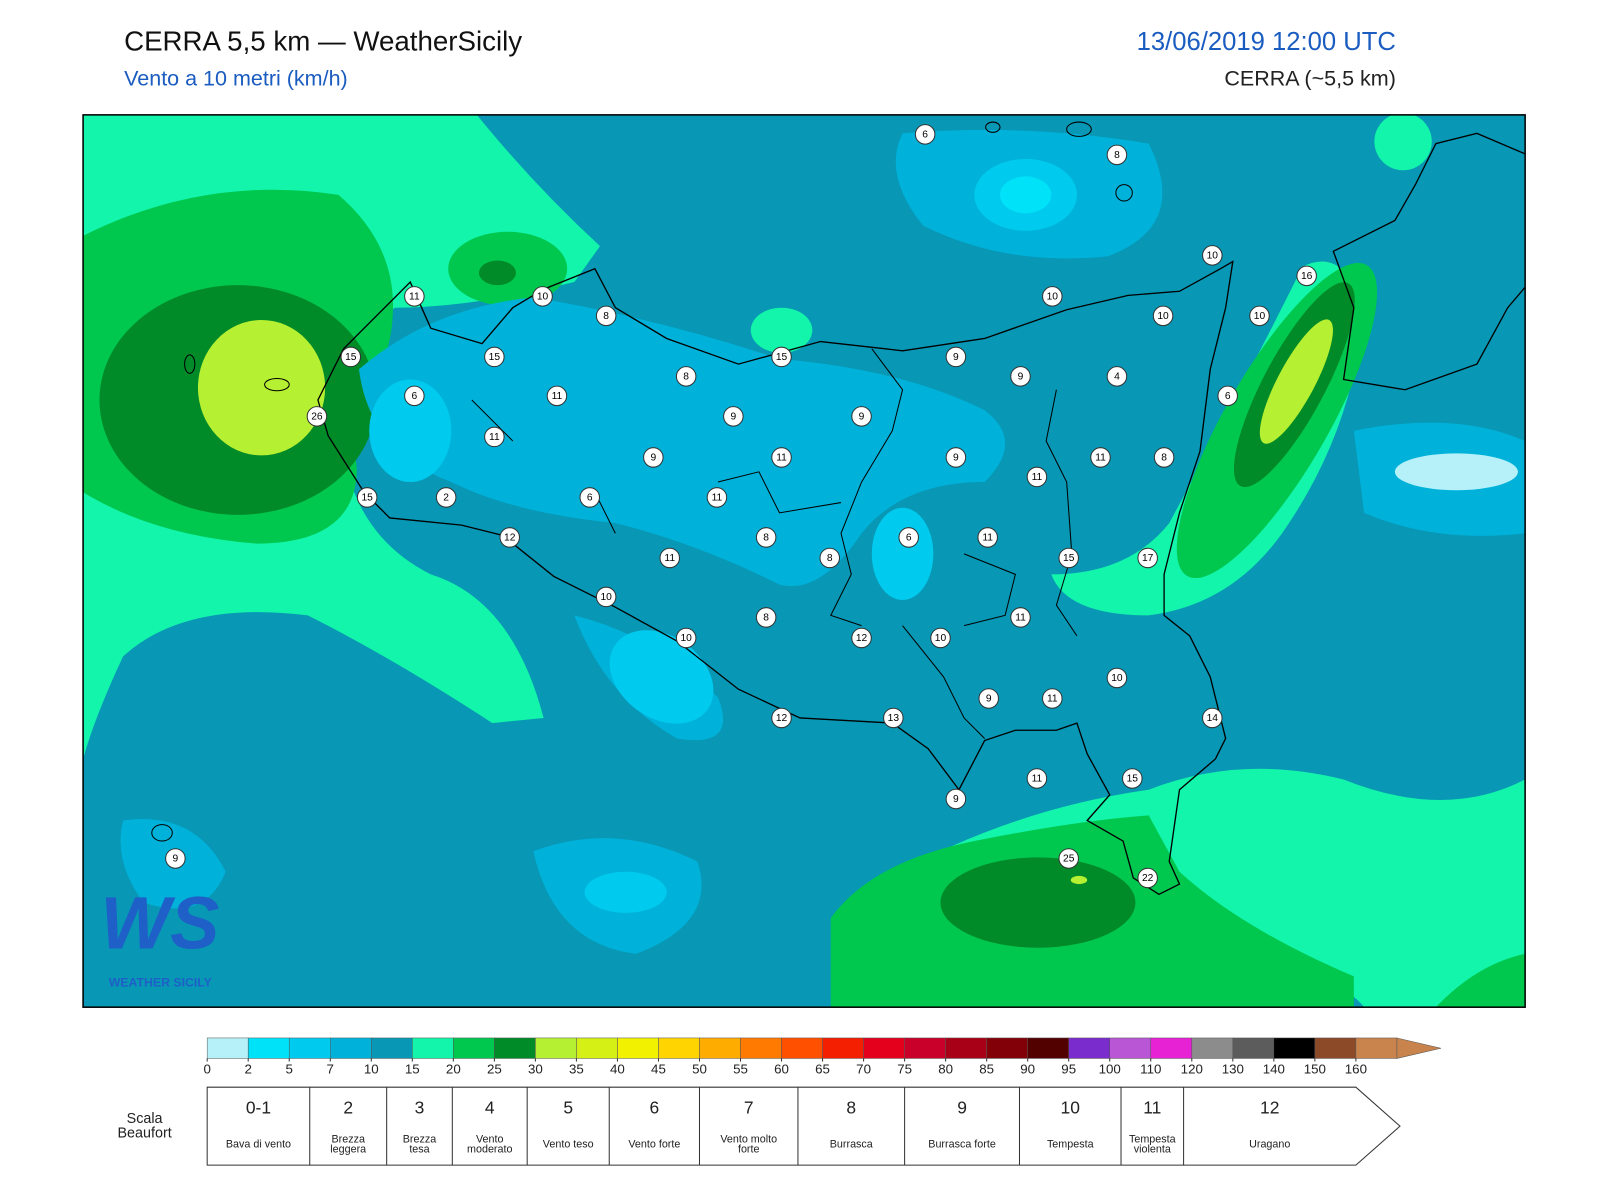 This screenshot has width=1600, height=1200. What do you see at coordinates (1027, 1068) in the screenshot?
I see `colorbar-tick-label: 90` at bounding box center [1027, 1068].